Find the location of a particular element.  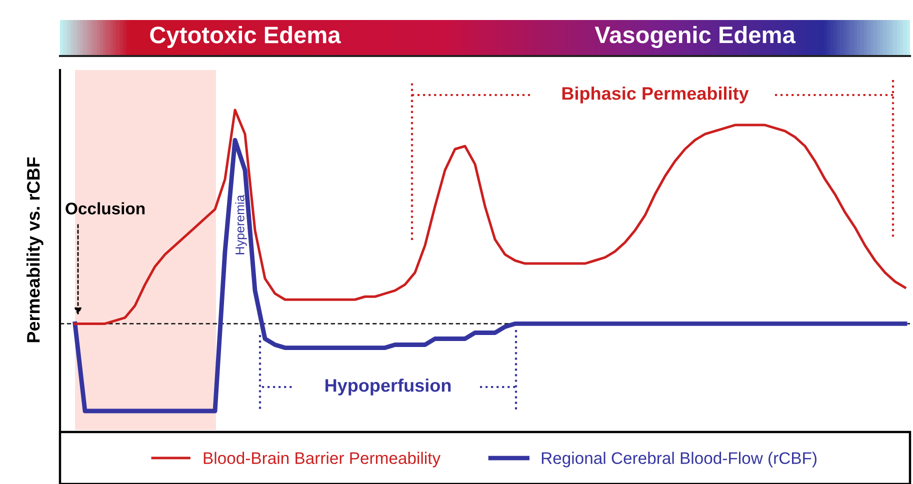

legend-label: Regional Cerebral Blood-Flow (rCBF) is located at coordinates (679, 460).